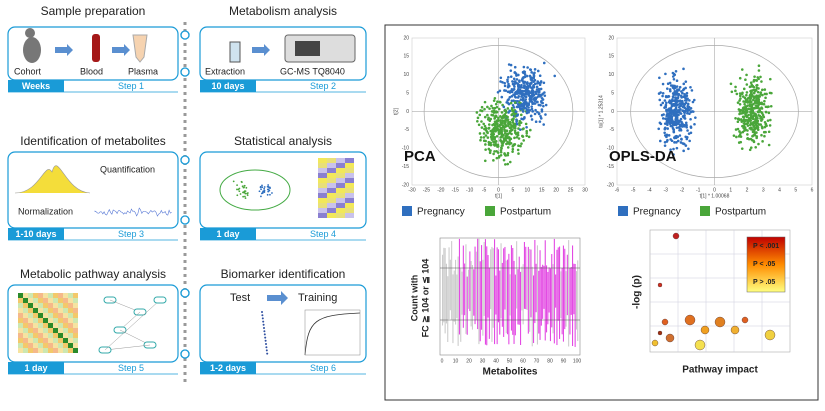 This screenshot has height=411, width=825. Describe the element at coordinates (283, 141) in the screenshot. I see `step-title: Statistical analysis` at that location.